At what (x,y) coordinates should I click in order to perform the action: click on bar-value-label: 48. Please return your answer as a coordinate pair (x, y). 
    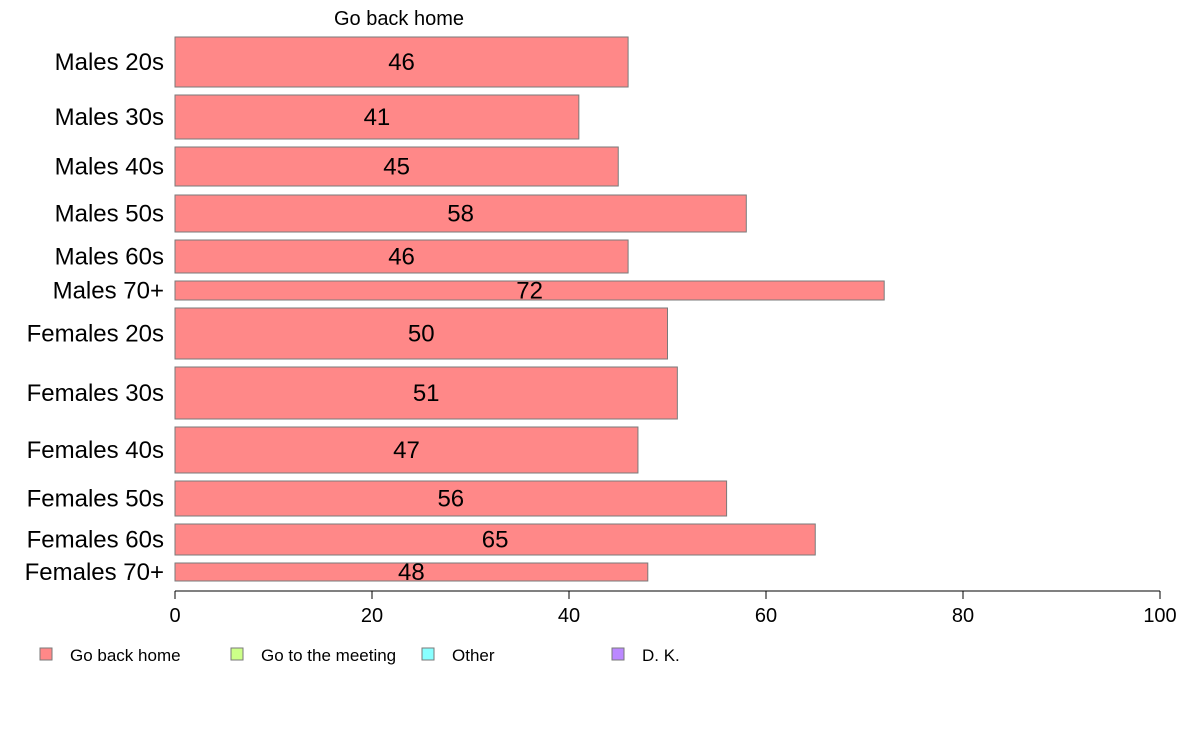
    Looking at the image, I should click on (411, 572).